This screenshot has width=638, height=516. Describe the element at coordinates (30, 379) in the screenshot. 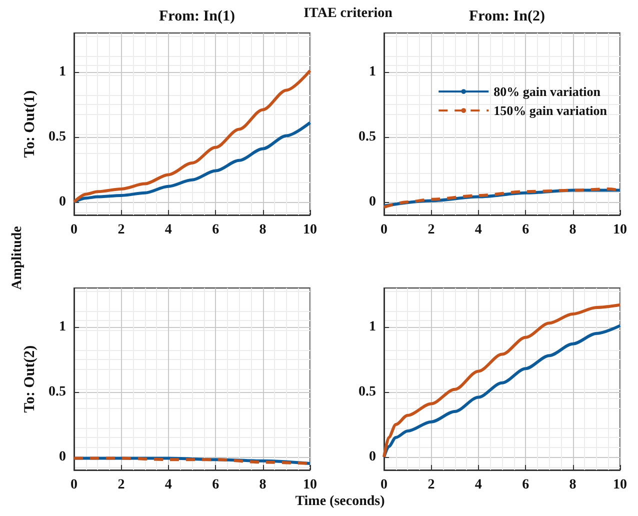

I see `y-axis-title: To: Out(2)` at that location.